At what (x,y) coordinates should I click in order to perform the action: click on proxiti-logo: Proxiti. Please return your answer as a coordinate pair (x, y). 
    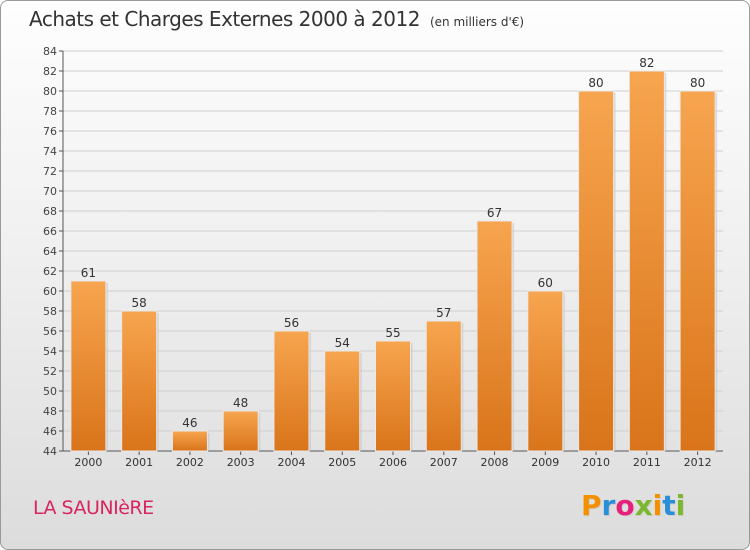
    Looking at the image, I should click on (633, 505).